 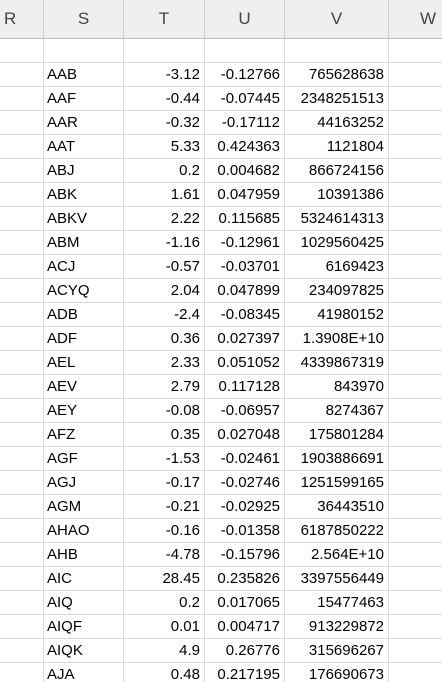 I want to click on cell-ticker: AAB, so click(x=84, y=75).